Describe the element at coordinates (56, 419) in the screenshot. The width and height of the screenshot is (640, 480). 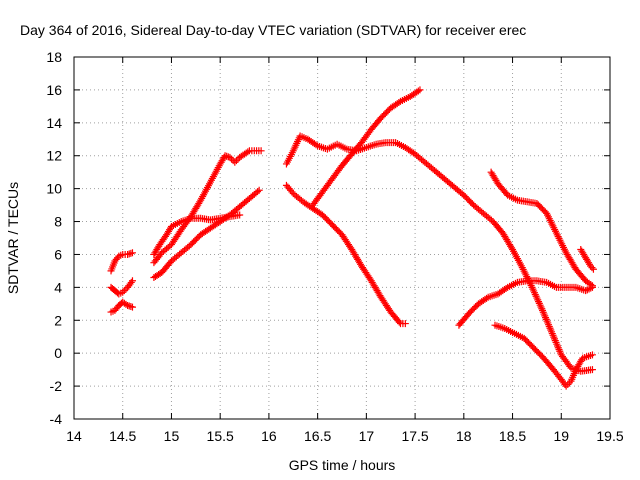
I see `y-tick-label: -4` at that location.